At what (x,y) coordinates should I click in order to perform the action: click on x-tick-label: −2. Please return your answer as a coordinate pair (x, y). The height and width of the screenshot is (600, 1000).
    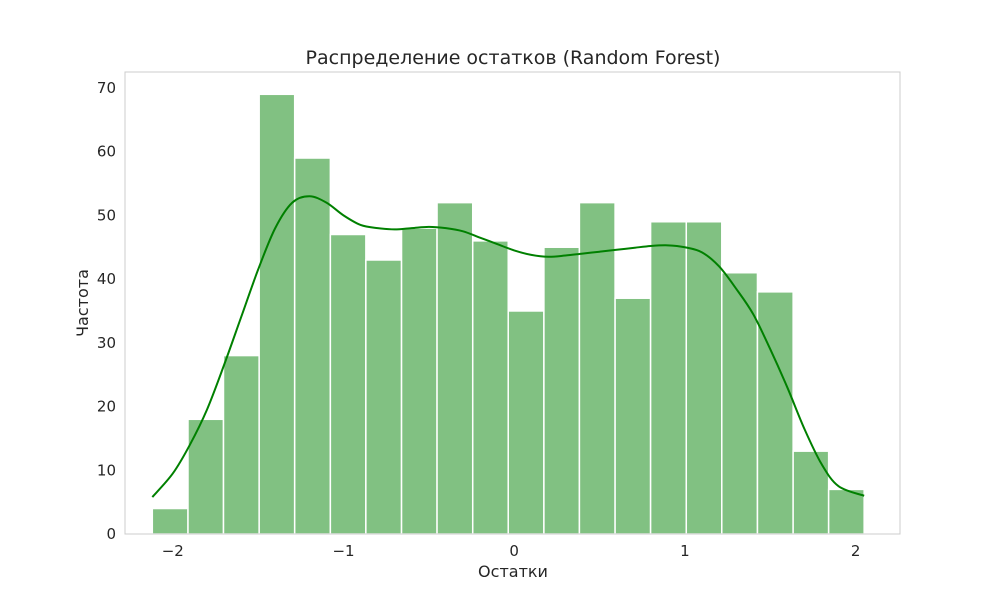
    Looking at the image, I should click on (173, 551).